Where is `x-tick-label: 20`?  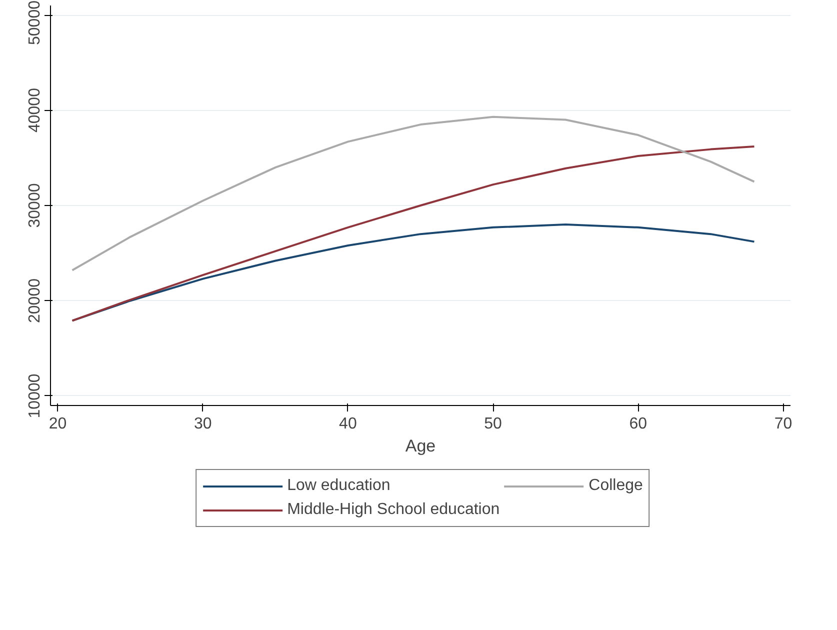
x-tick-label: 20 is located at coordinates (57, 424).